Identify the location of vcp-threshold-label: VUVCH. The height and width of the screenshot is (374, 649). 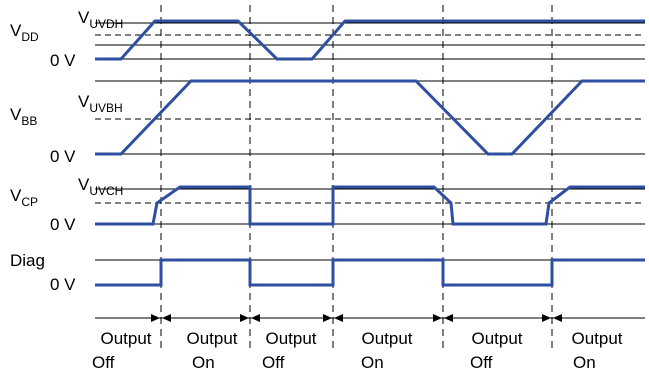
(100, 186).